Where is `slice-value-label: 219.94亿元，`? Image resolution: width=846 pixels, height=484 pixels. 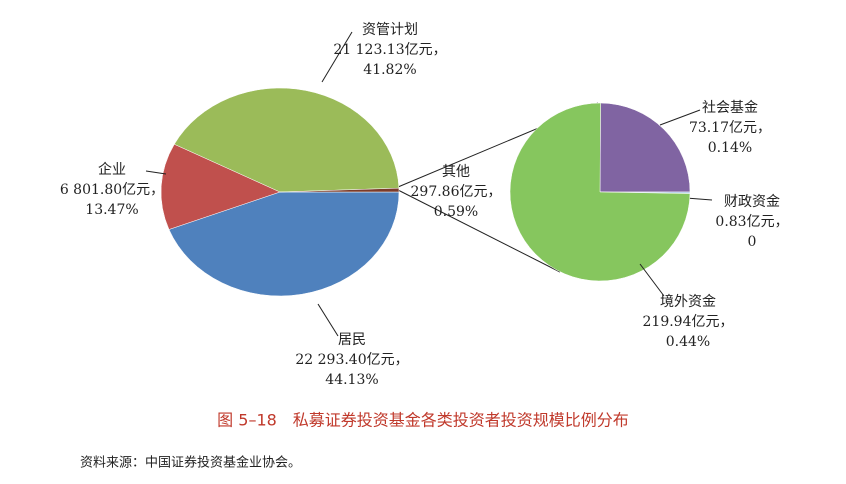 slice-value-label: 219.94亿元， is located at coordinates (688, 322).